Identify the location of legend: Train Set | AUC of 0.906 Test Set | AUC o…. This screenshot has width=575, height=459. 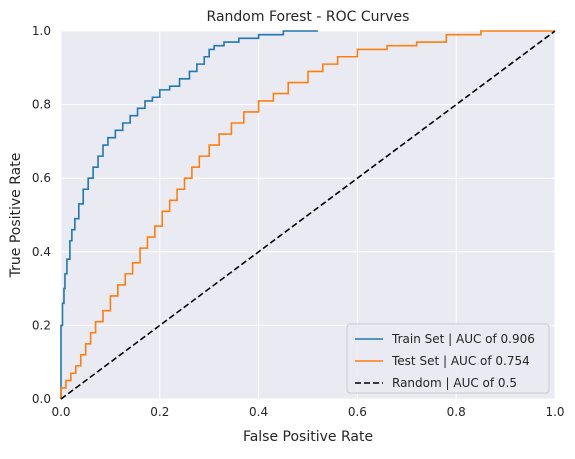
(448, 358).